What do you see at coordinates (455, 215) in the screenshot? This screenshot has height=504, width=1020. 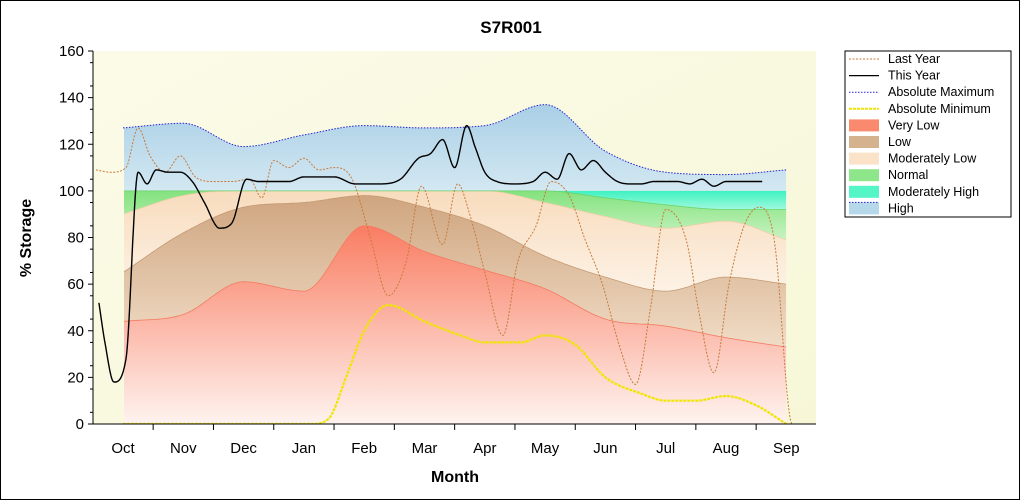 I see `band-normal` at bounding box center [455, 215].